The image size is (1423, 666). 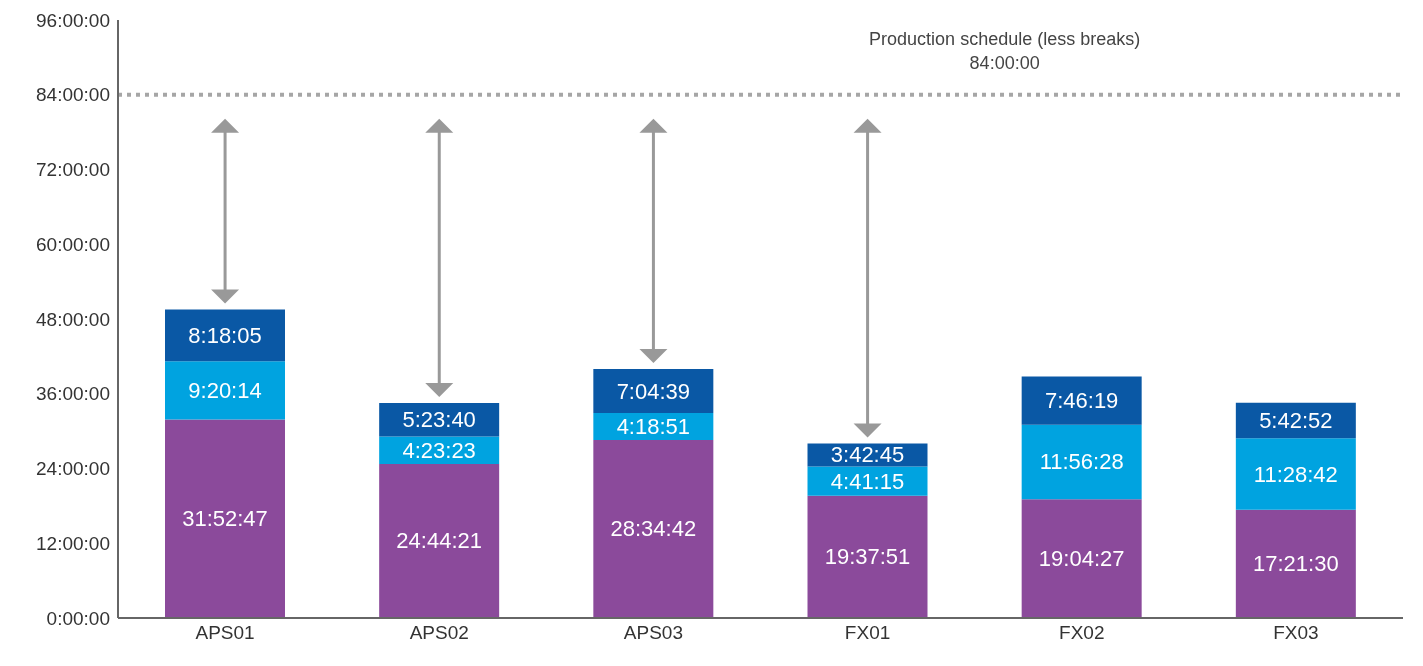 What do you see at coordinates (867, 455) in the screenshot?
I see `data-label: 3:42:45` at bounding box center [867, 455].